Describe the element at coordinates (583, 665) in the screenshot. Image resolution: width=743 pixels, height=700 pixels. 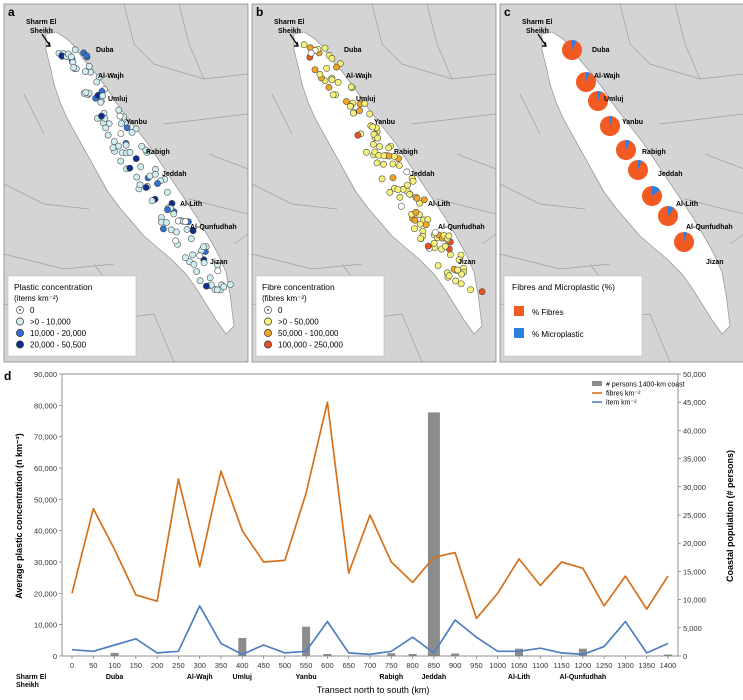
I see `x-tick-label: 1200` at that location.